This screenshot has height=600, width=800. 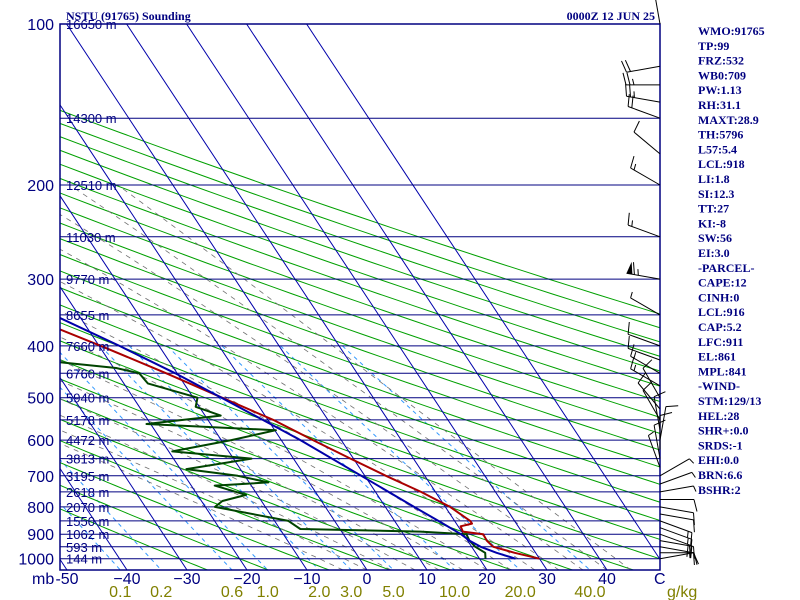 What do you see at coordinates (40, 441) in the screenshot?
I see `pressure-label: 600` at bounding box center [40, 441].